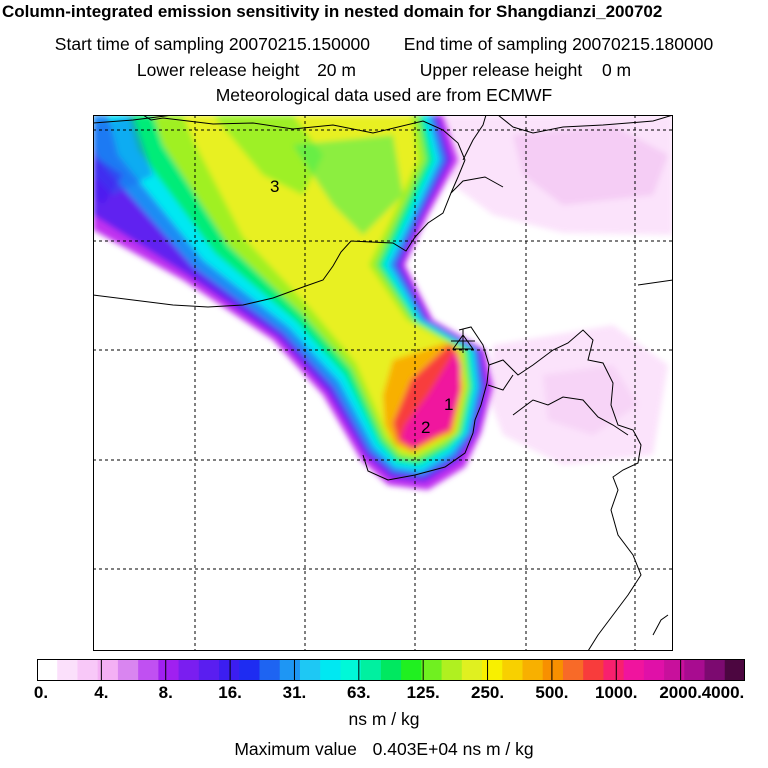 This screenshot has width=768, height=768. Describe the element at coordinates (723, 692) in the screenshot. I see `color-scale-tick-label: 4000.` at that location.